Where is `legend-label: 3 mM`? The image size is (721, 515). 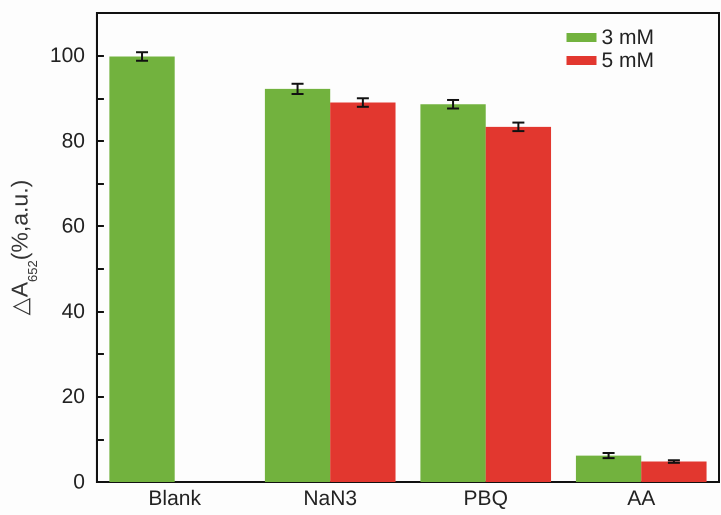
legend-label: 3 mM is located at coordinates (628, 37).